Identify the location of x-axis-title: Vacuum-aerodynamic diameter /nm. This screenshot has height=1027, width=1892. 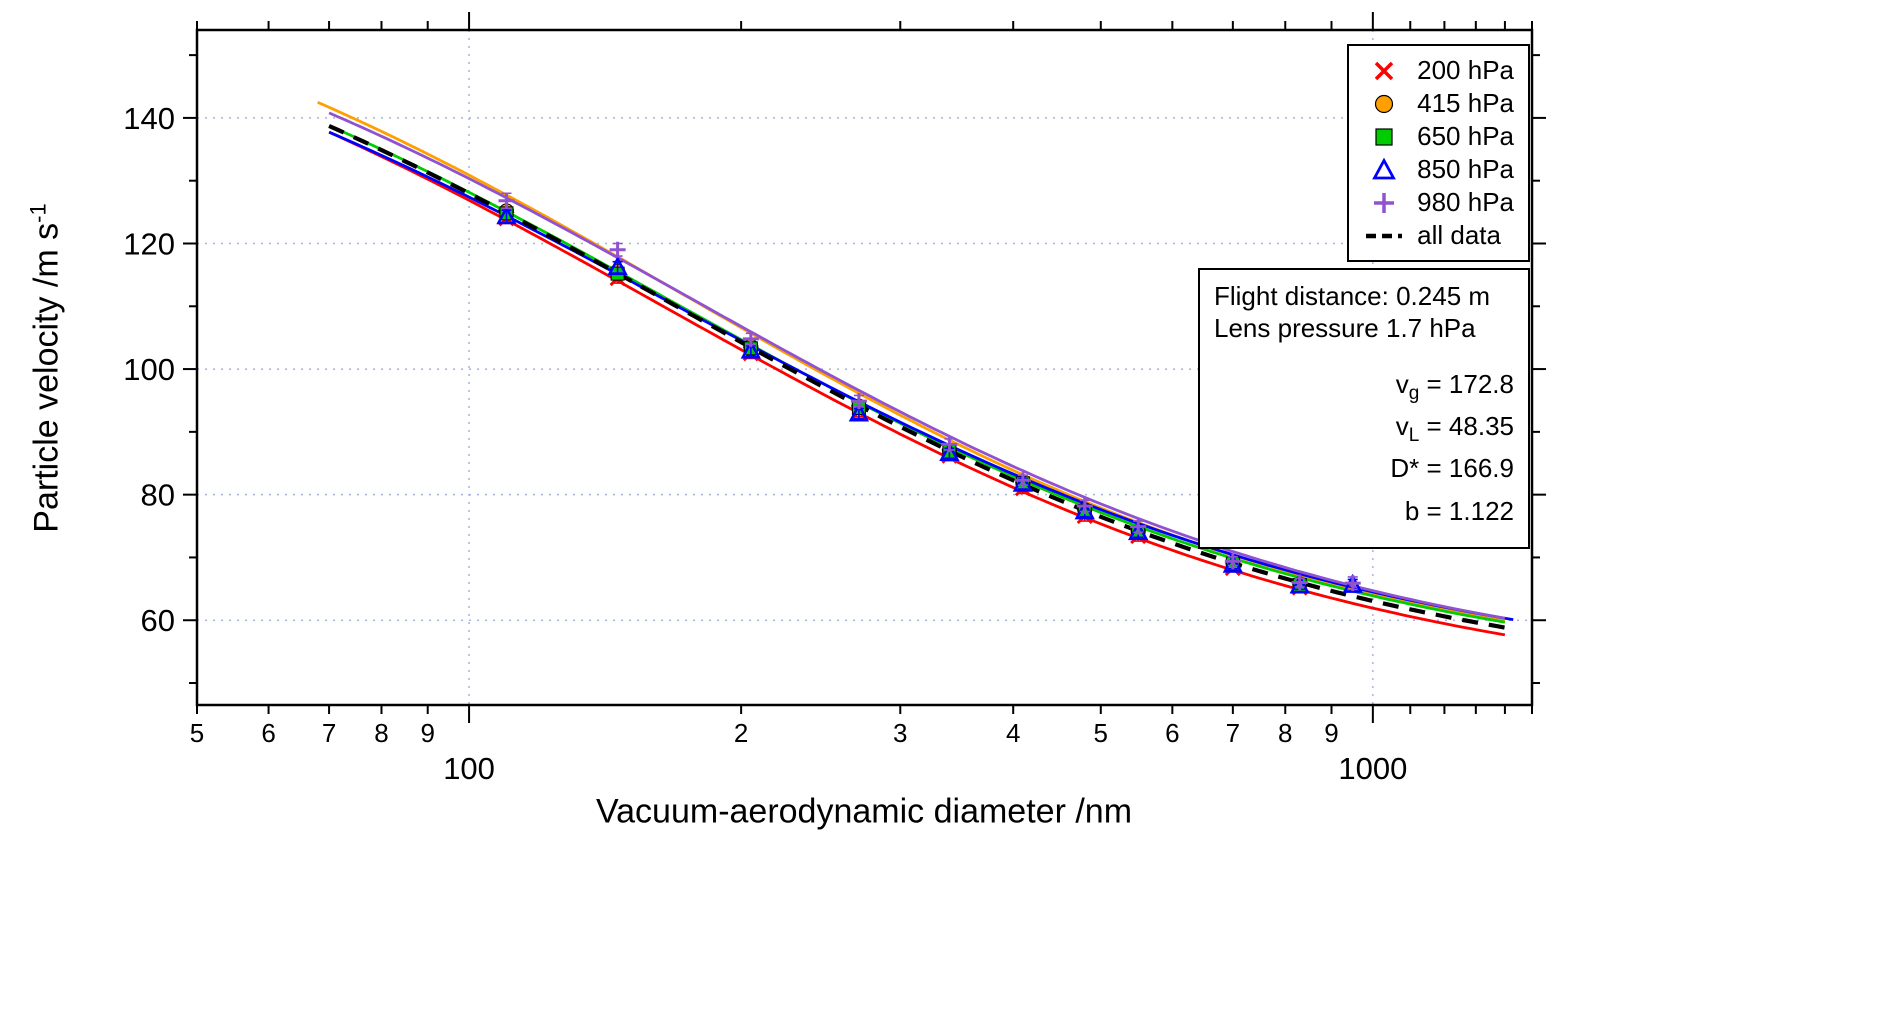
(864, 811).